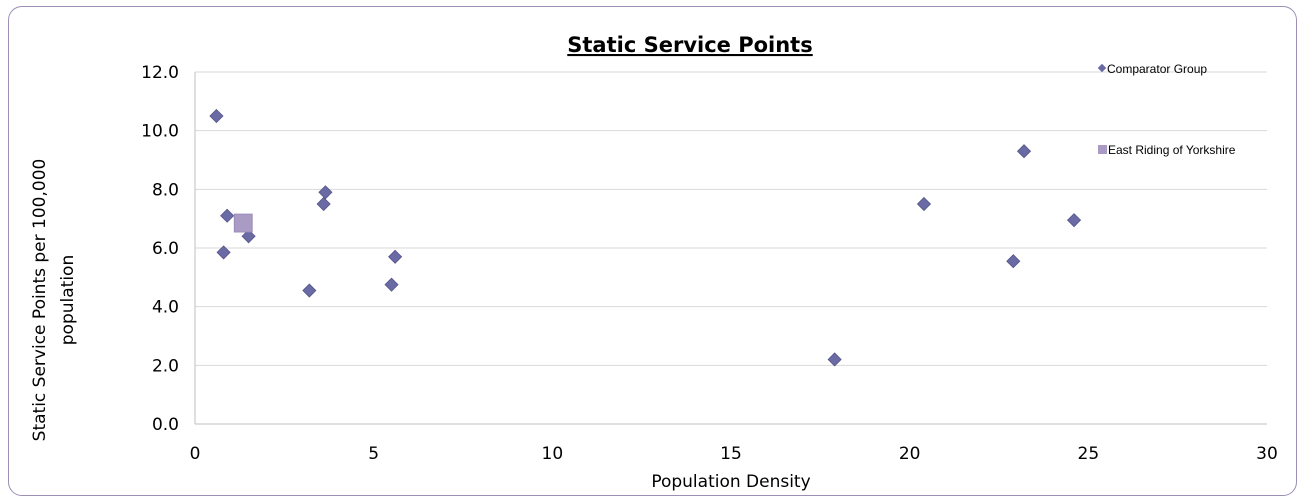  What do you see at coordinates (1102, 68) in the screenshot?
I see `legend-marker-comparator-group` at bounding box center [1102, 68].